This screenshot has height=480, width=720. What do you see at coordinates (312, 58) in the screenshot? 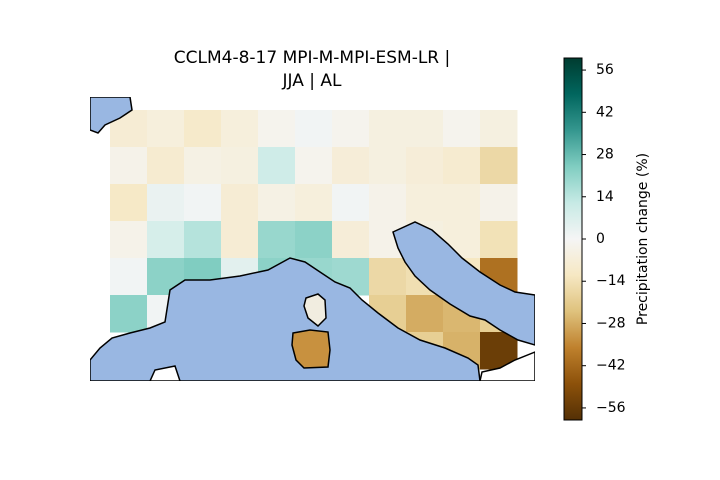
I see `title-line: CCLM4-8-17 MPI-M-MPI-ESM-LR |` at bounding box center [312, 58].